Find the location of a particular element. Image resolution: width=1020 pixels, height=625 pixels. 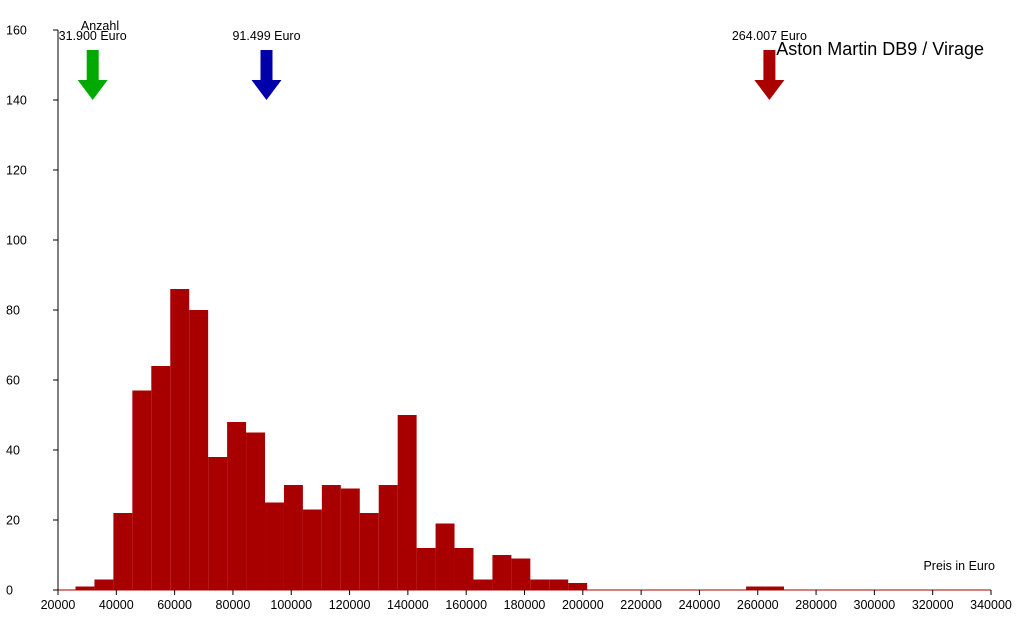

x-tick-label: 40000 is located at coordinates (116, 605).